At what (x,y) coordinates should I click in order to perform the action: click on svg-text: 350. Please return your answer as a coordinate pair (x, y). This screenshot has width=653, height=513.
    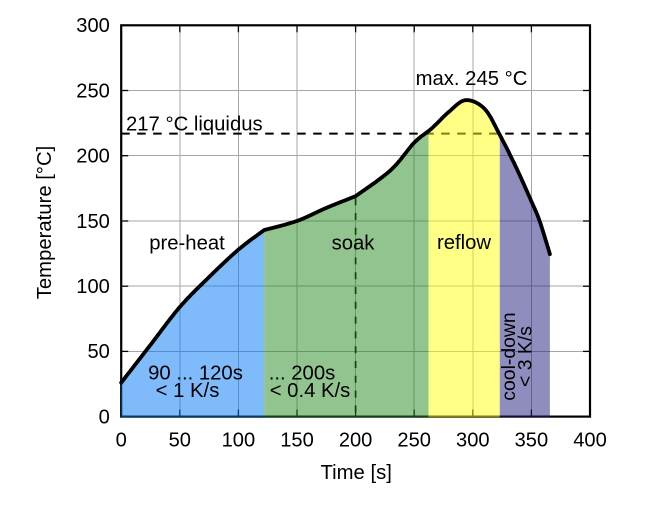
    Looking at the image, I should click on (532, 441).